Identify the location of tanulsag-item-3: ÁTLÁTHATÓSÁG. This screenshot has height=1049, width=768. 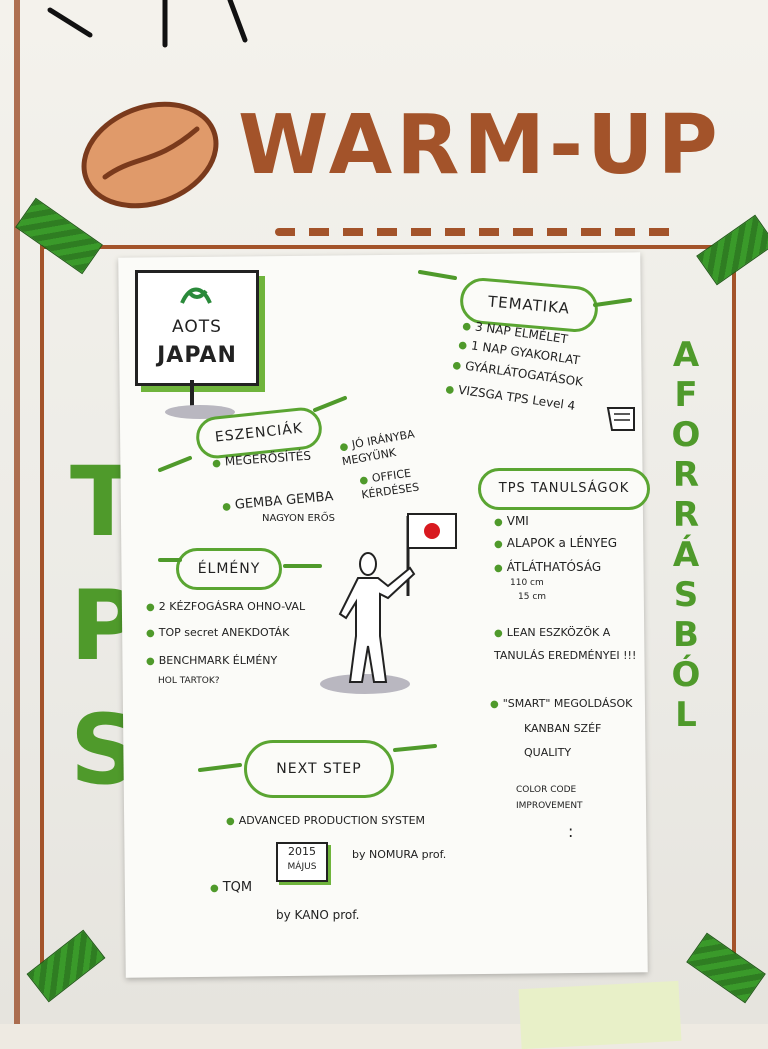
(547, 567).